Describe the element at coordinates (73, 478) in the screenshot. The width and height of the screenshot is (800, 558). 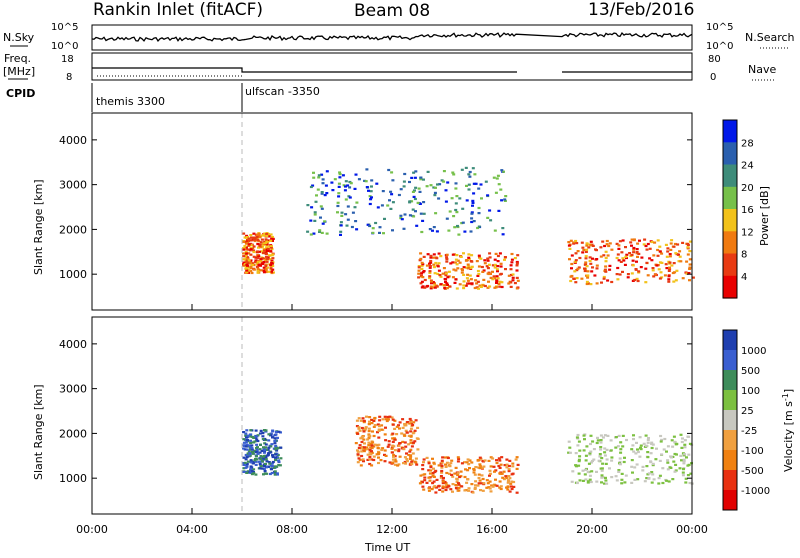
I see `y-tick-label: 1000` at that location.